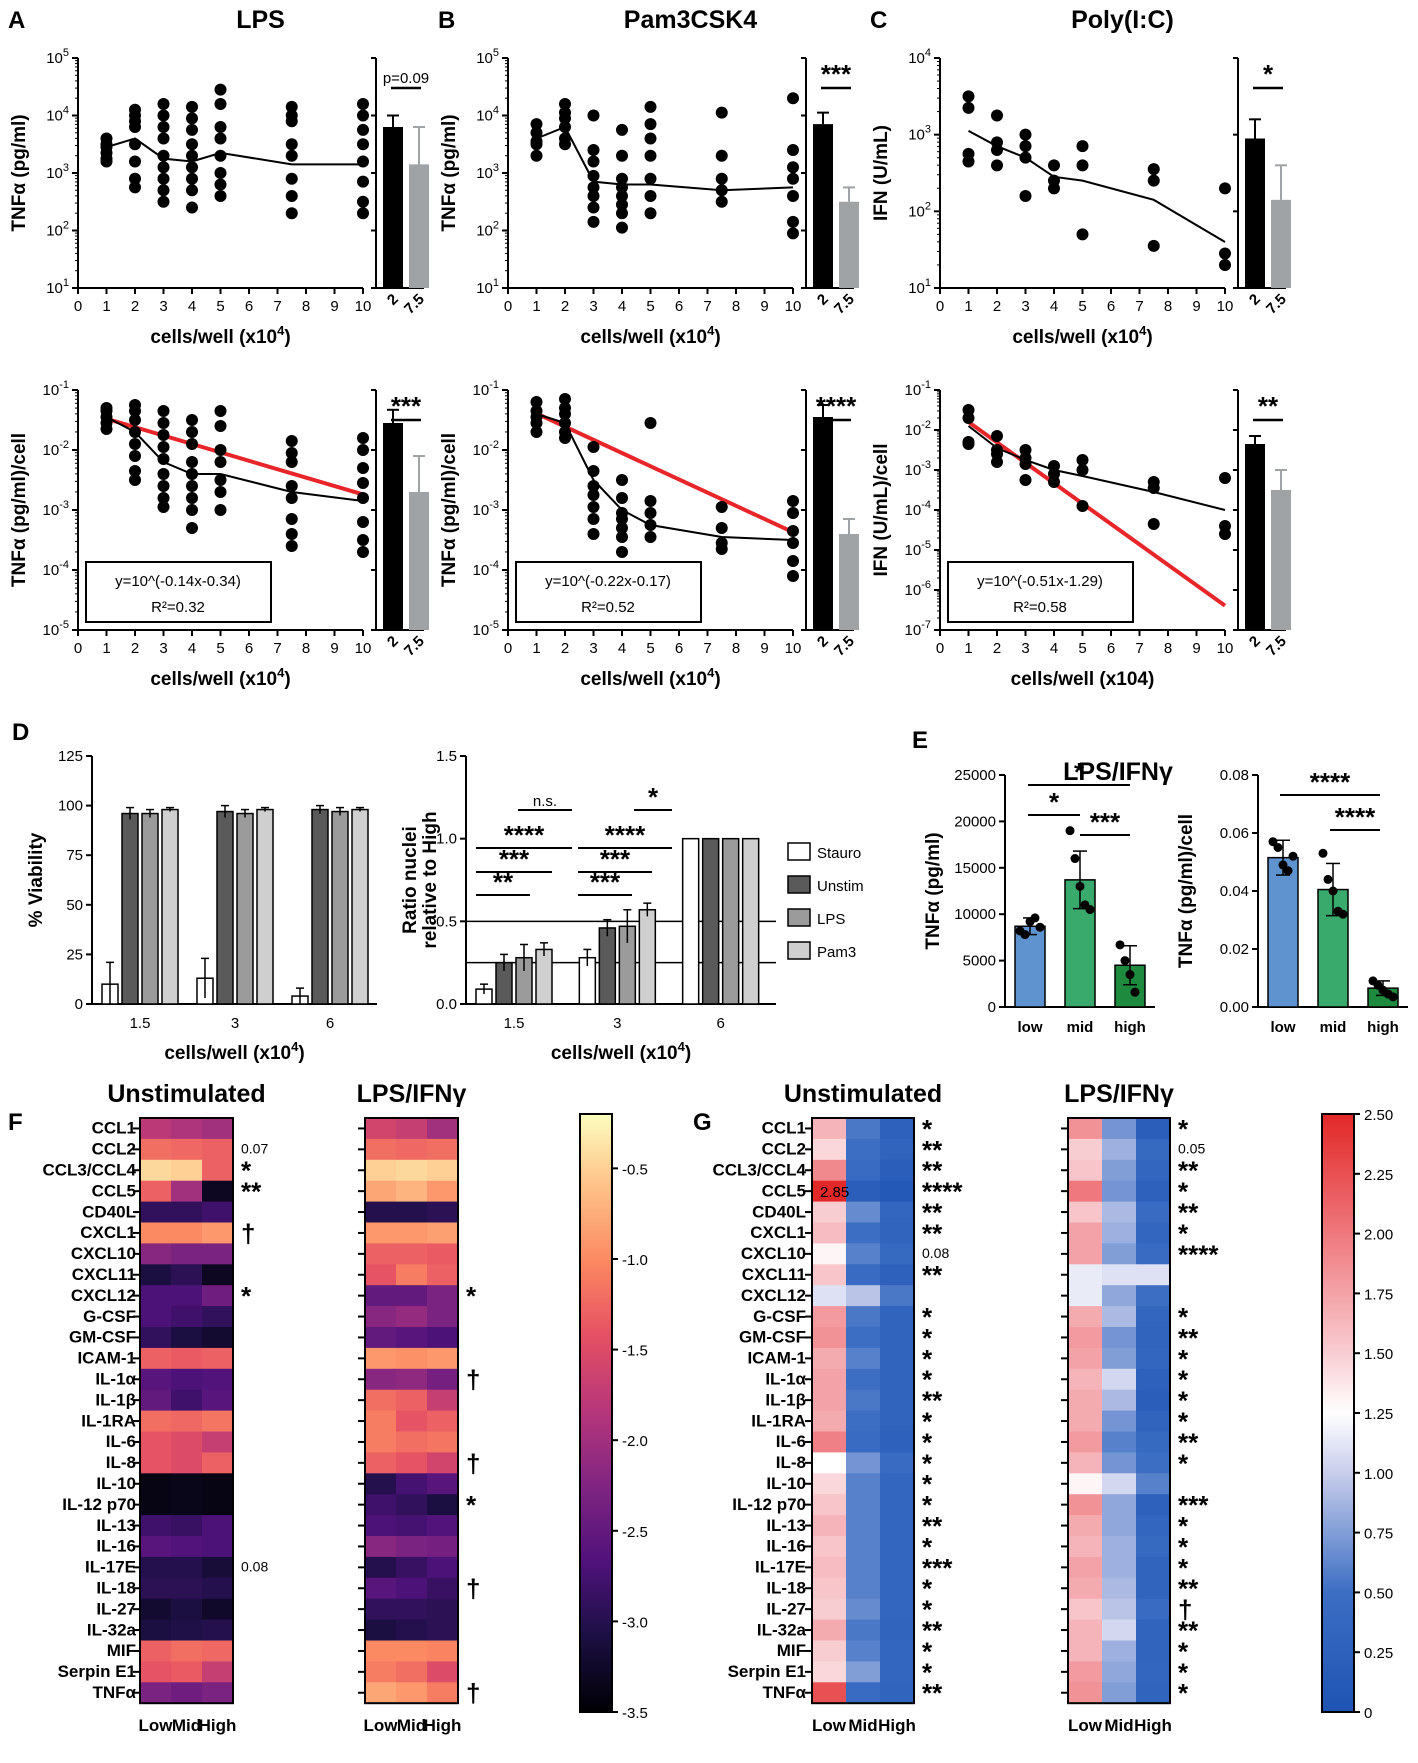 This screenshot has height=1763, width=1418. Describe the element at coordinates (772, 1337) in the screenshot. I see `row-label: GM-CSF` at that location.